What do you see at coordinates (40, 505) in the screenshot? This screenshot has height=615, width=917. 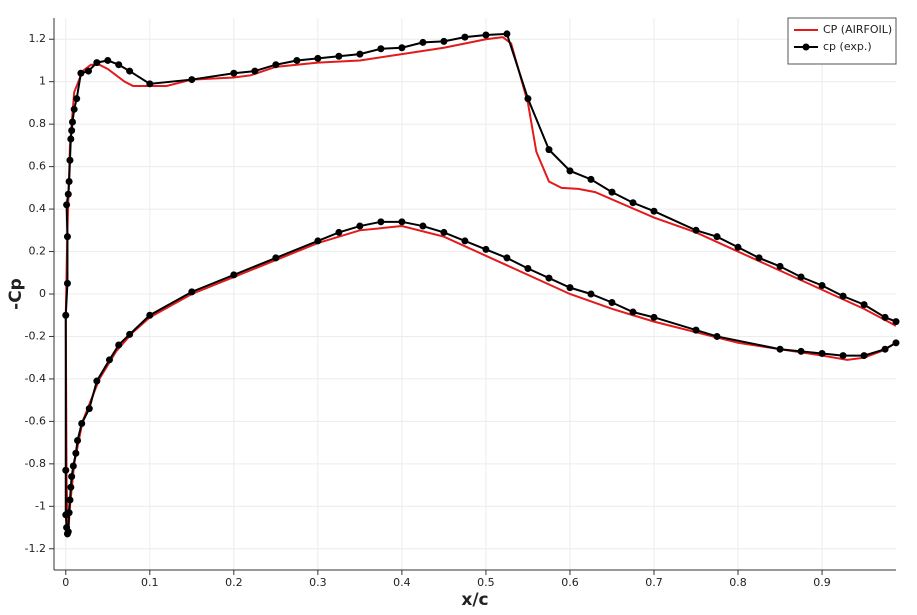 I see `y-tick-label: -1` at bounding box center [40, 505].